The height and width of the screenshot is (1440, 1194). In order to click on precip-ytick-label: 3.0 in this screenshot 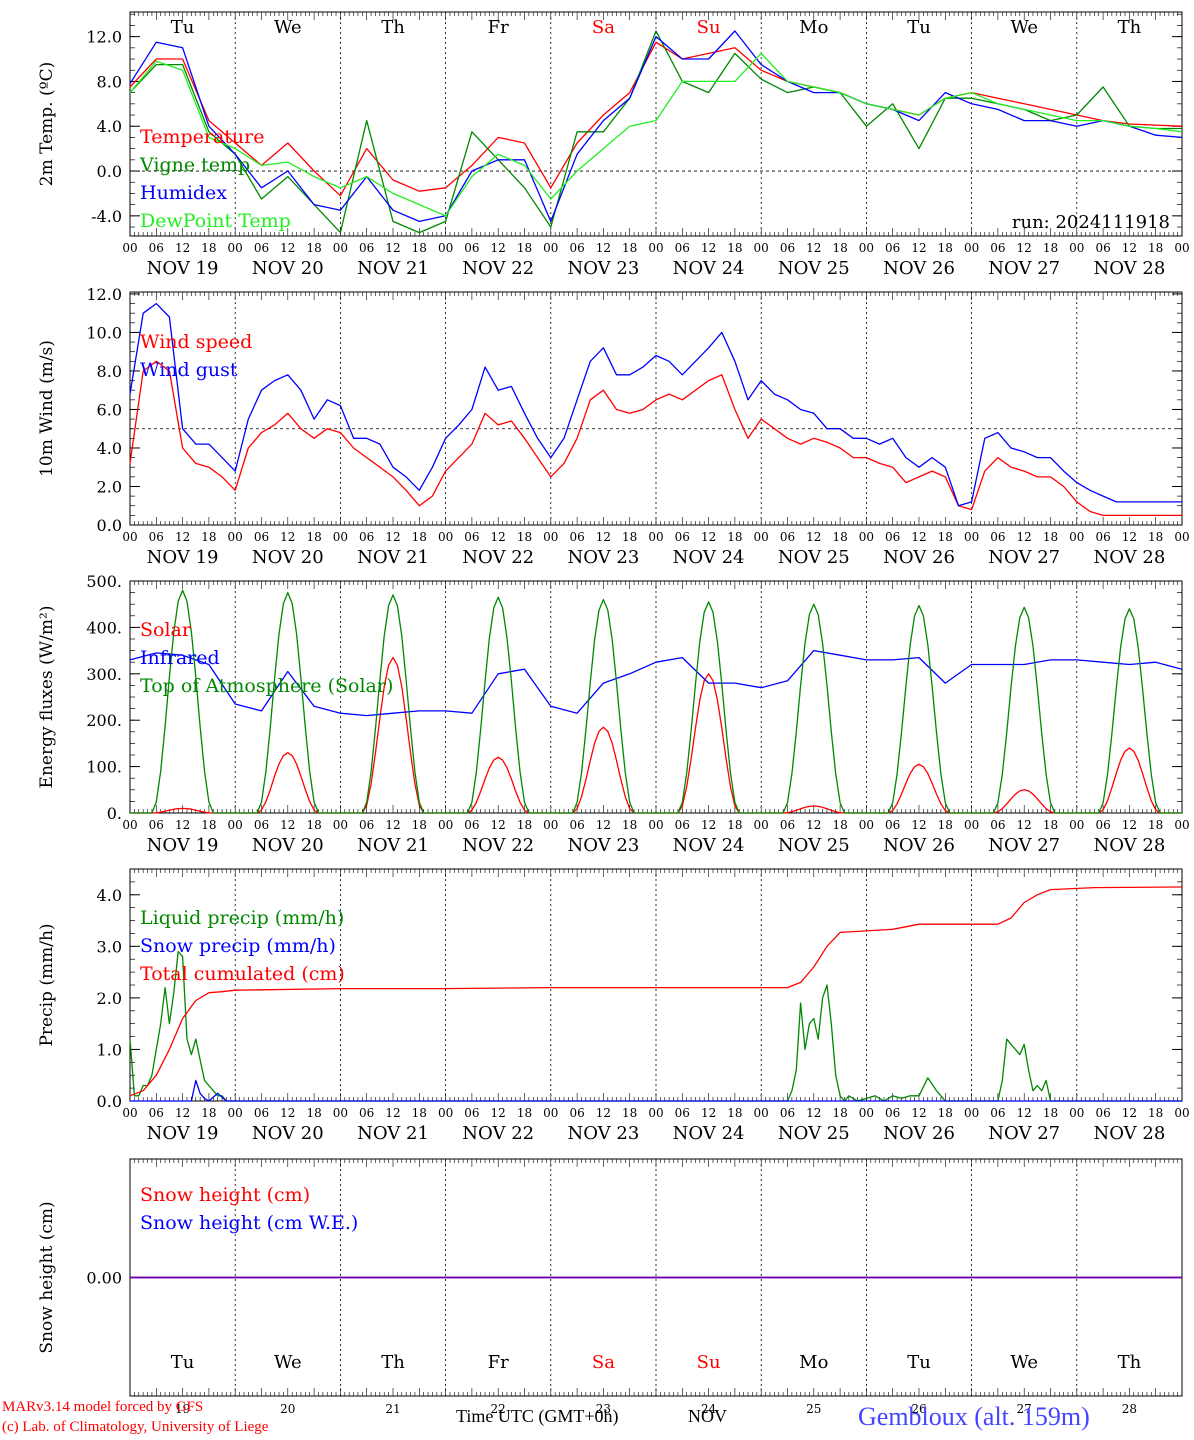, I will do `click(109, 946)`.